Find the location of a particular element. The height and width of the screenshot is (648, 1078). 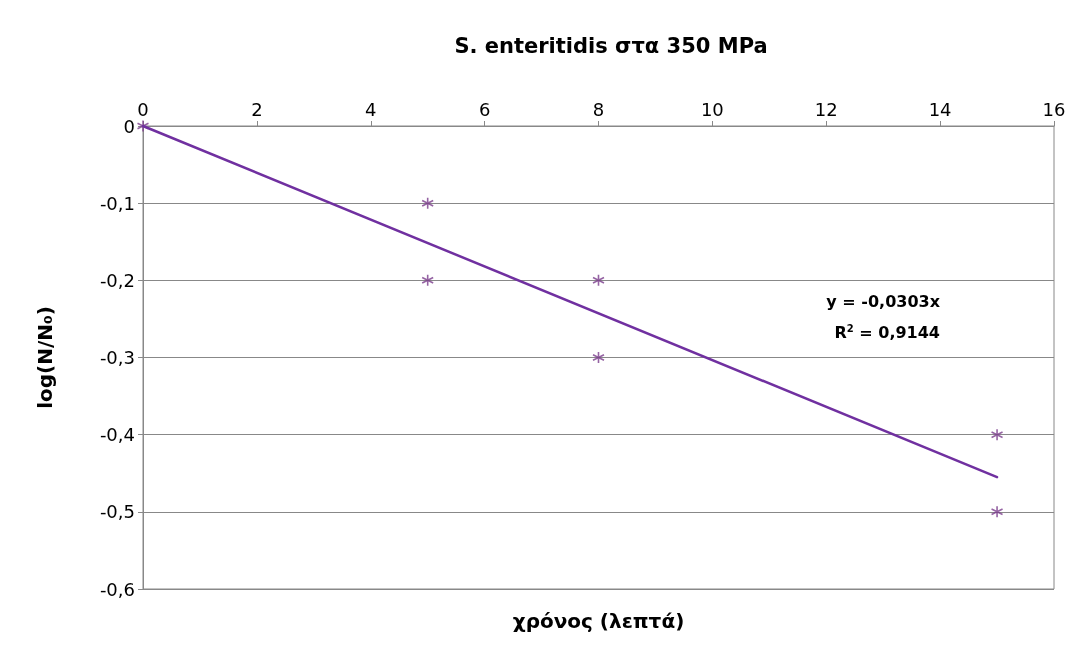

y-axis-title: log(N/N₀) is located at coordinates (45, 357).